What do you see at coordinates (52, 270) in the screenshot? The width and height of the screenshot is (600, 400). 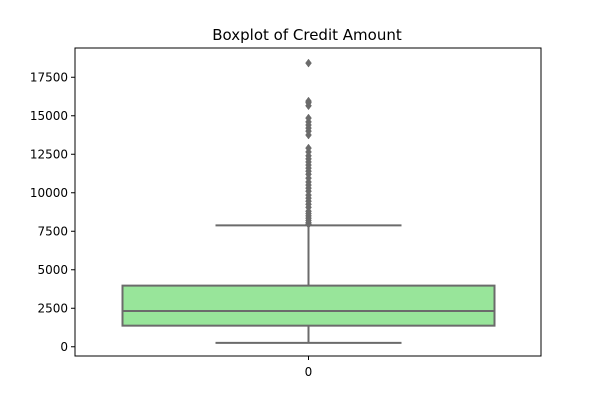 I see `y-tick-label: 5000` at bounding box center [52, 270].